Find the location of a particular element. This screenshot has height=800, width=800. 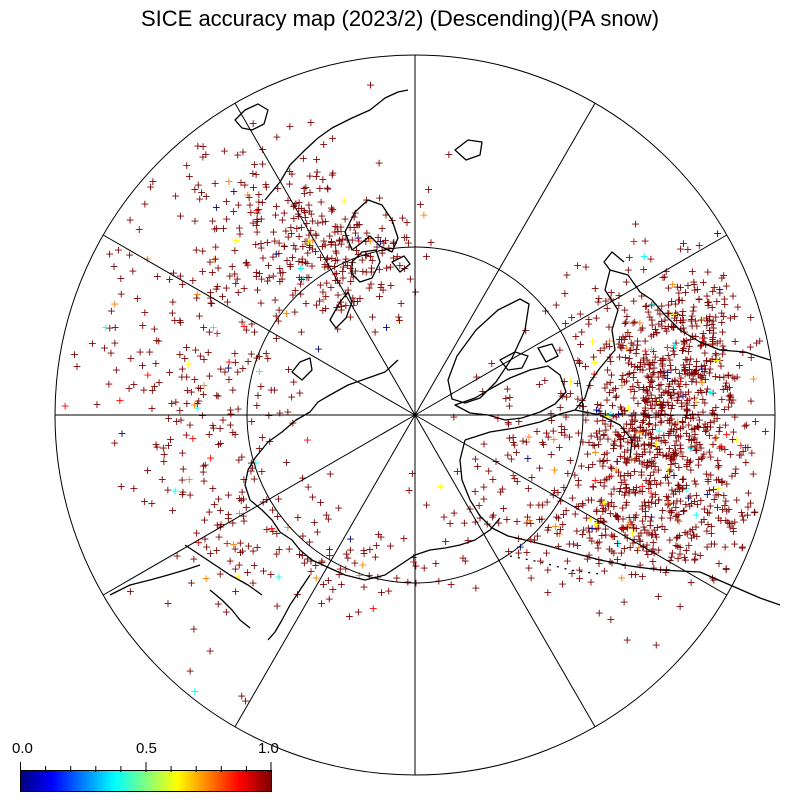

meridian-line is located at coordinates (259, 505).